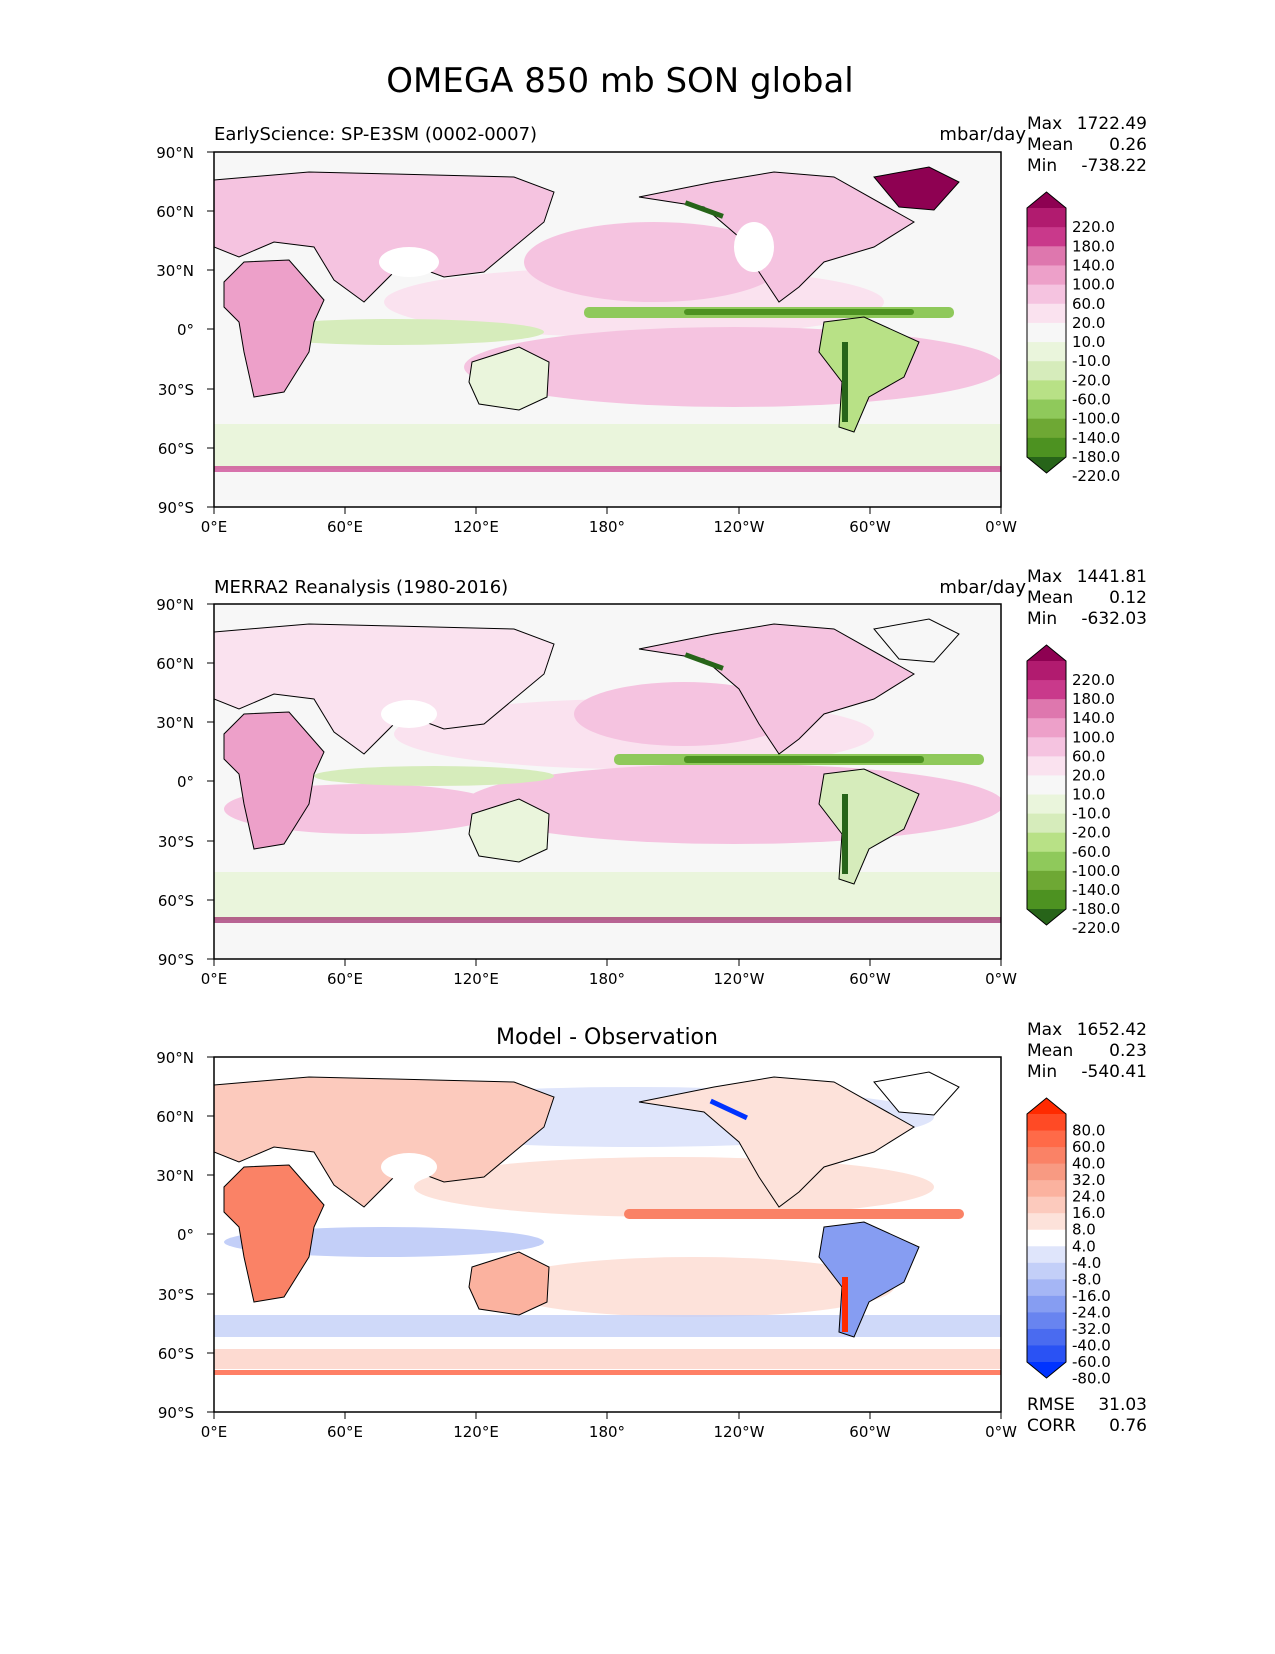  Describe the element at coordinates (1084, 1246) in the screenshot. I see `colorbar-tick-label: 4.0` at that location.